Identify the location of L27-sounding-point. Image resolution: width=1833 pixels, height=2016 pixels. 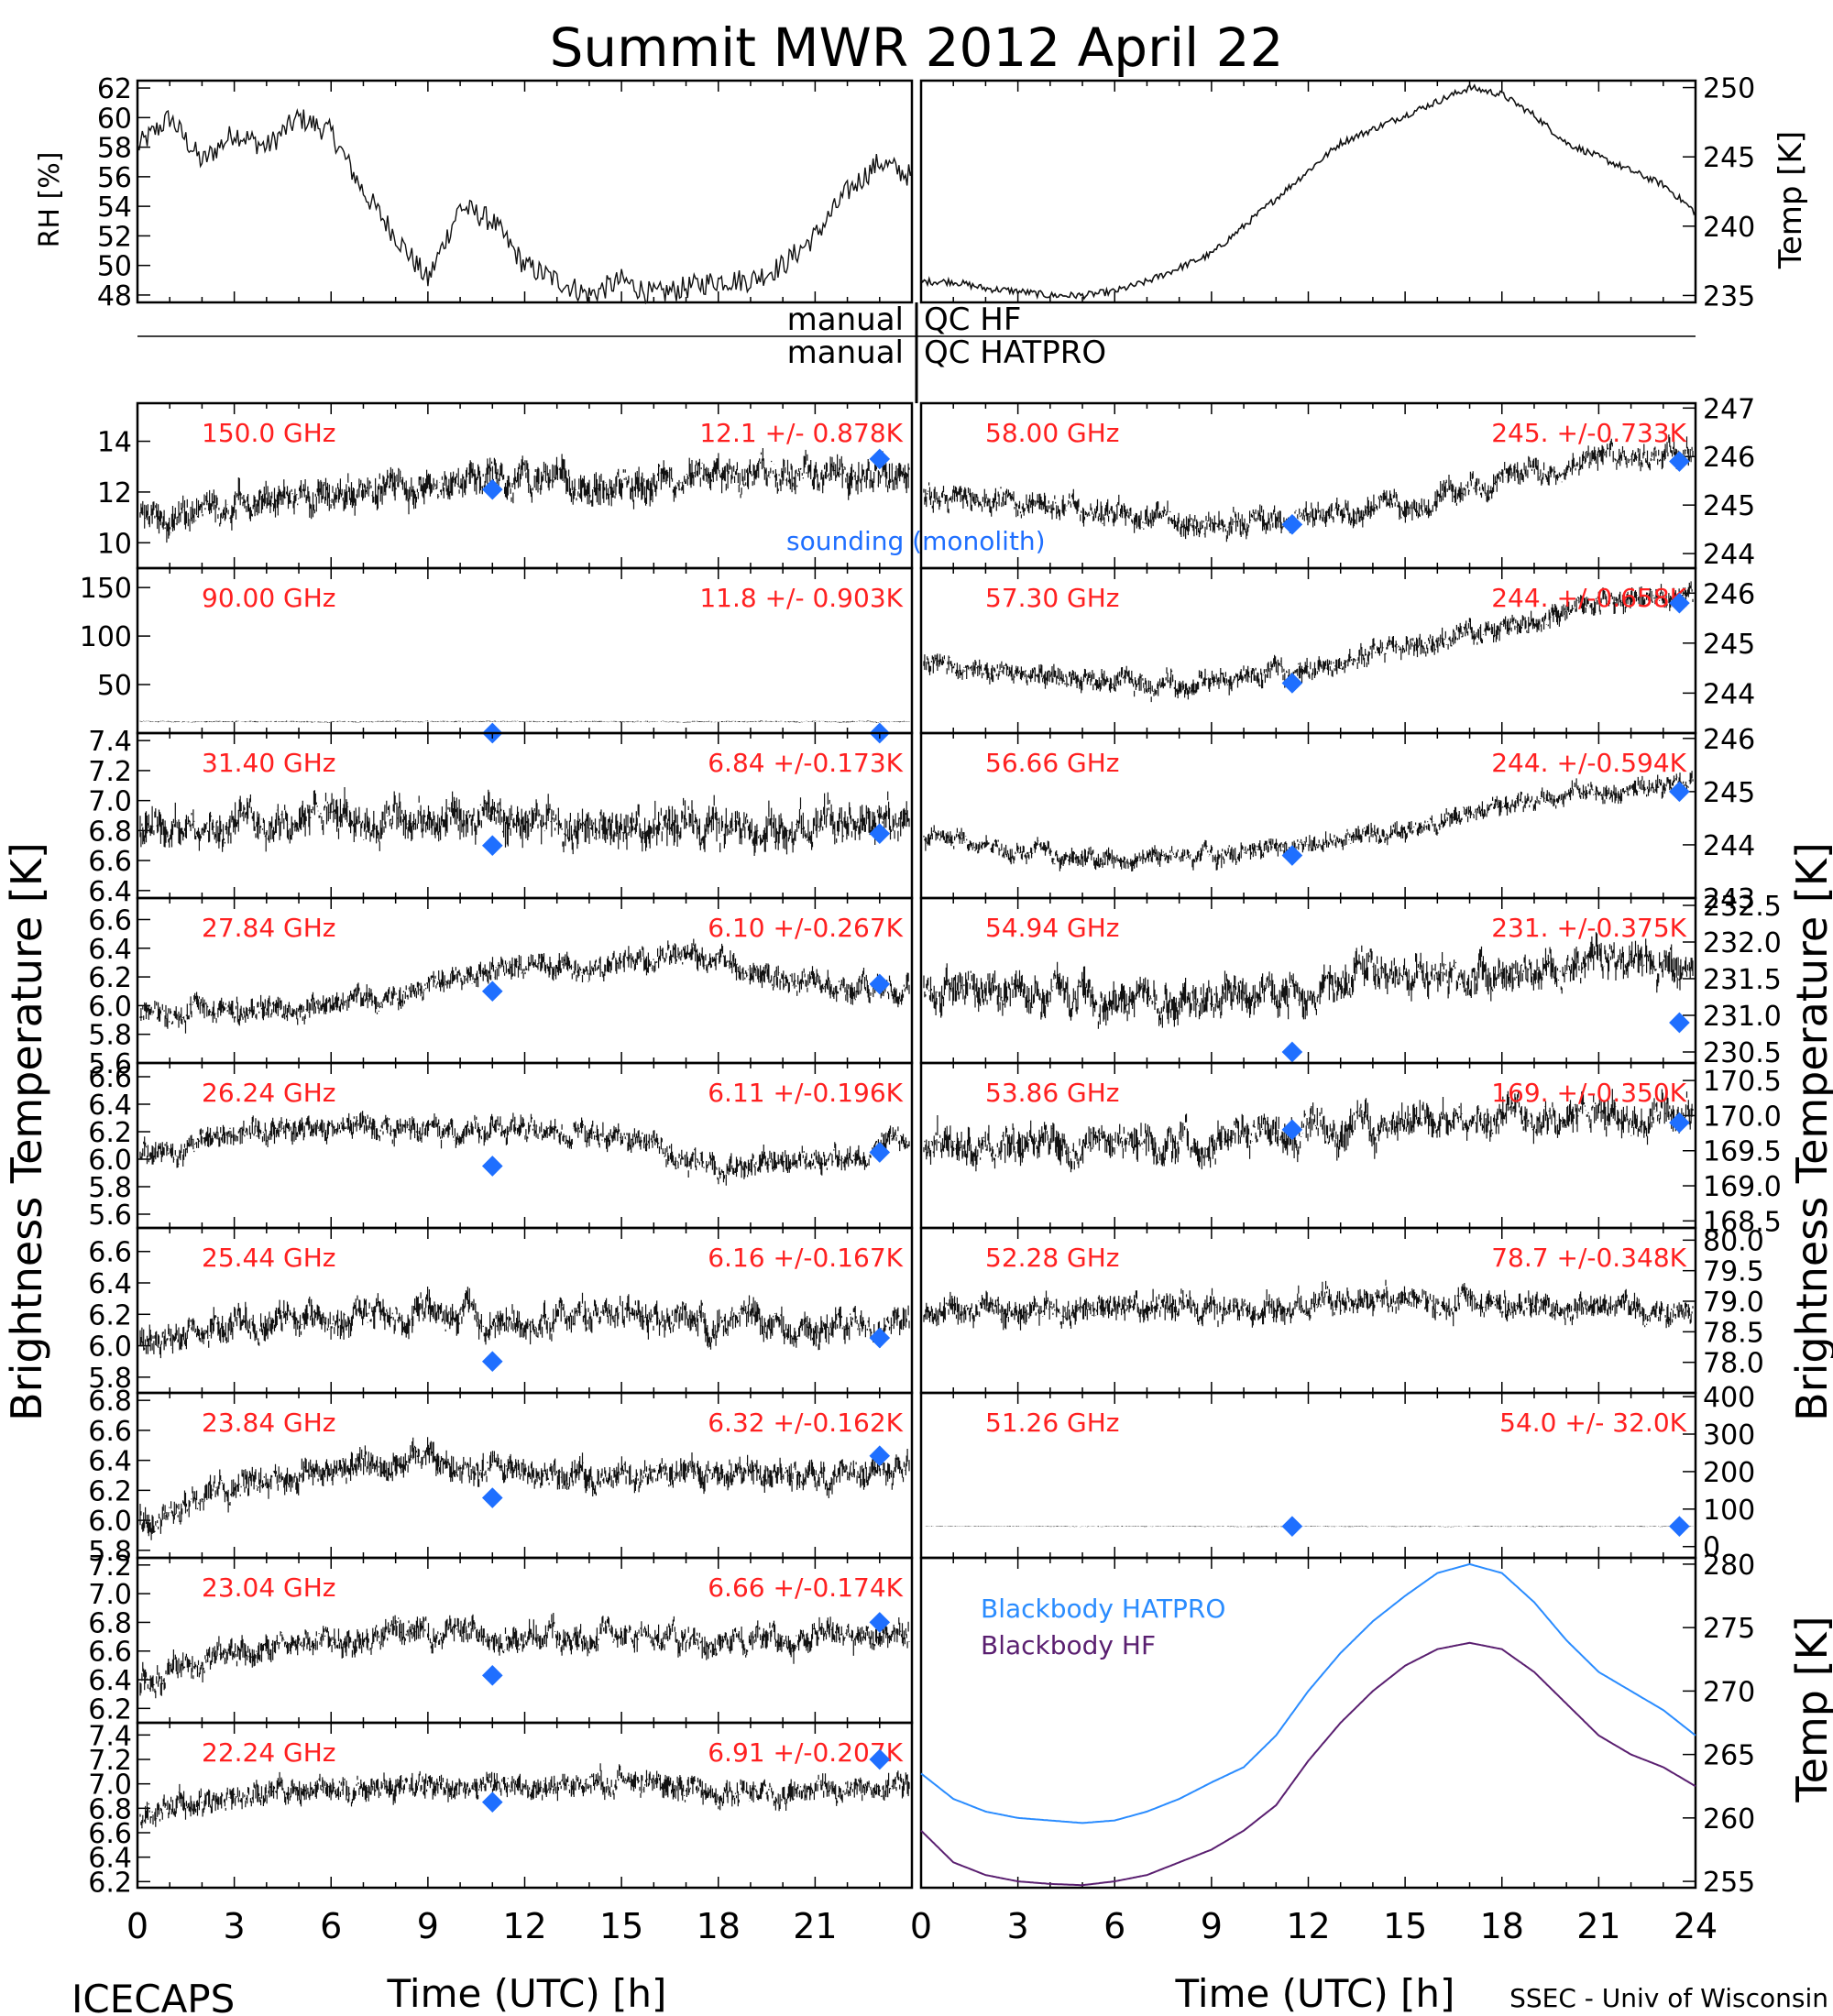
(880, 984).